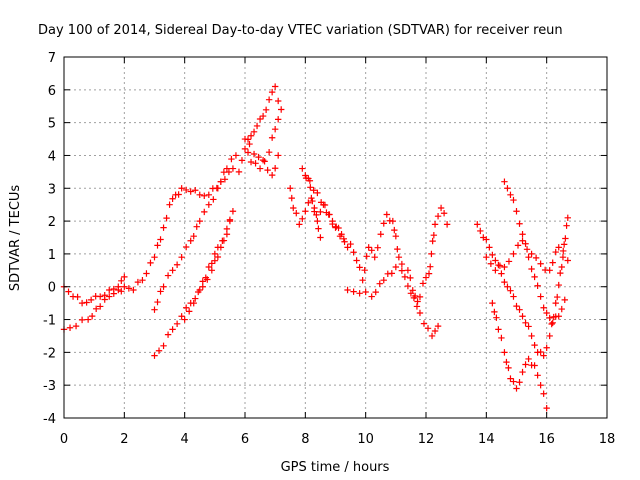 The height and width of the screenshot is (480, 640). Describe the element at coordinates (185, 439) in the screenshot. I see `x-tick-label: 4` at that location.